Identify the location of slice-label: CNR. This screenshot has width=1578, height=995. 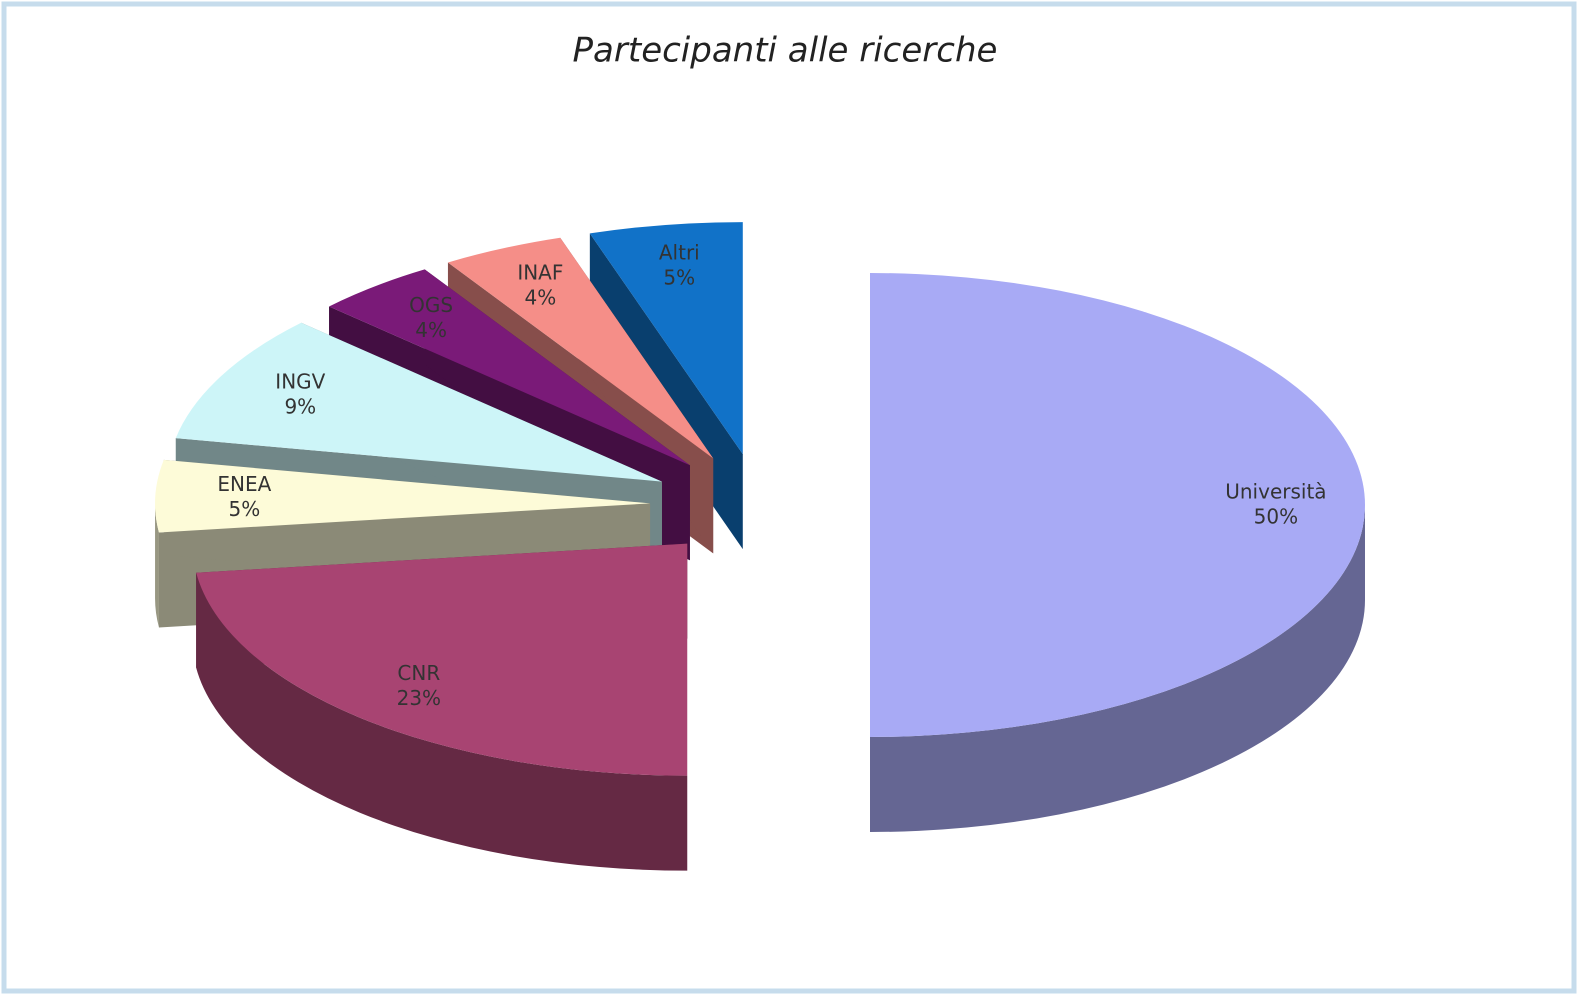
(418, 673).